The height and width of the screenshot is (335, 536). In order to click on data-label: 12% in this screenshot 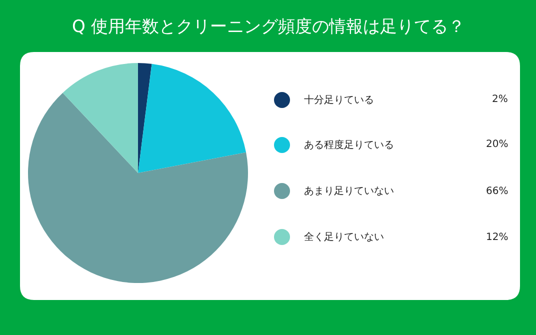, I will do `click(497, 237)`.